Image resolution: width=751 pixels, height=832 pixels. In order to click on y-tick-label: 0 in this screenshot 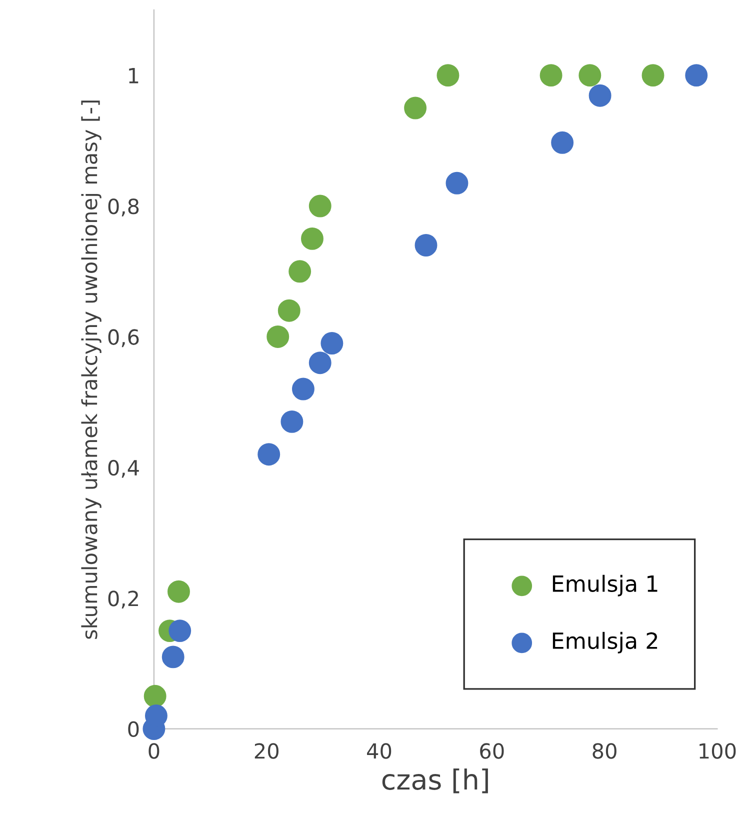, I will do `click(133, 729)`.